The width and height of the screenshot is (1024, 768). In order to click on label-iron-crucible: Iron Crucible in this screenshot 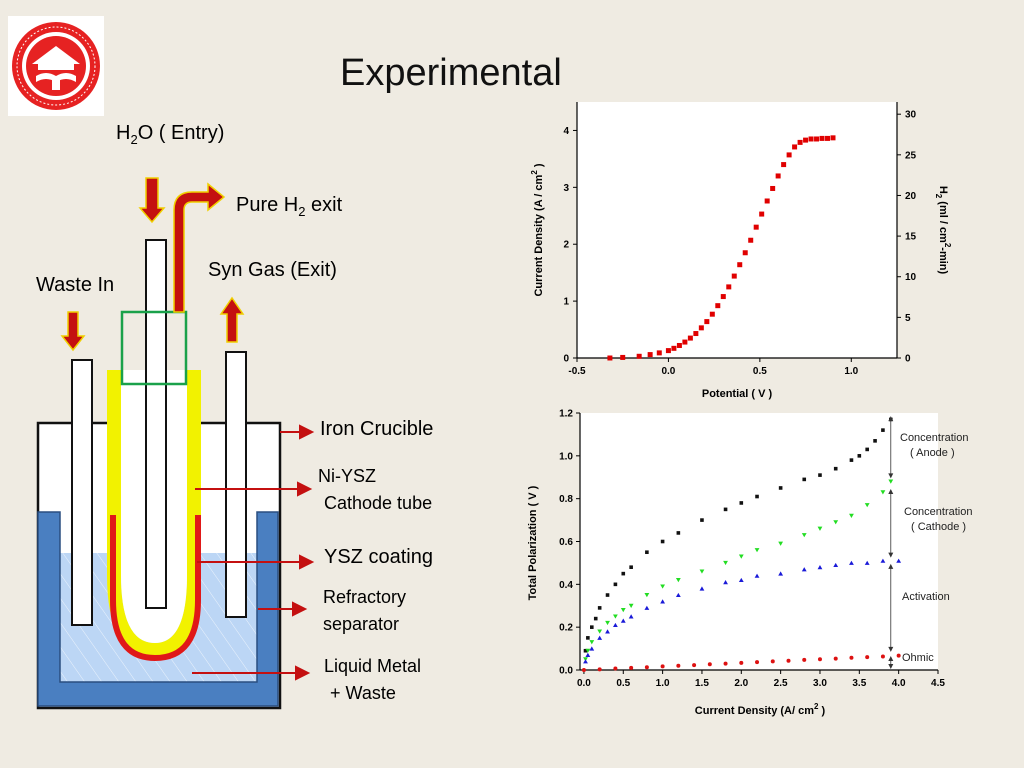, I will do `click(377, 429)`.